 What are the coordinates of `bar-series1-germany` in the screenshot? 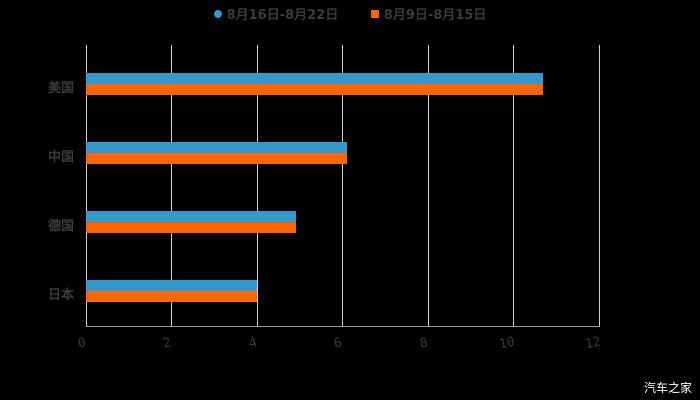 It's located at (191, 216).